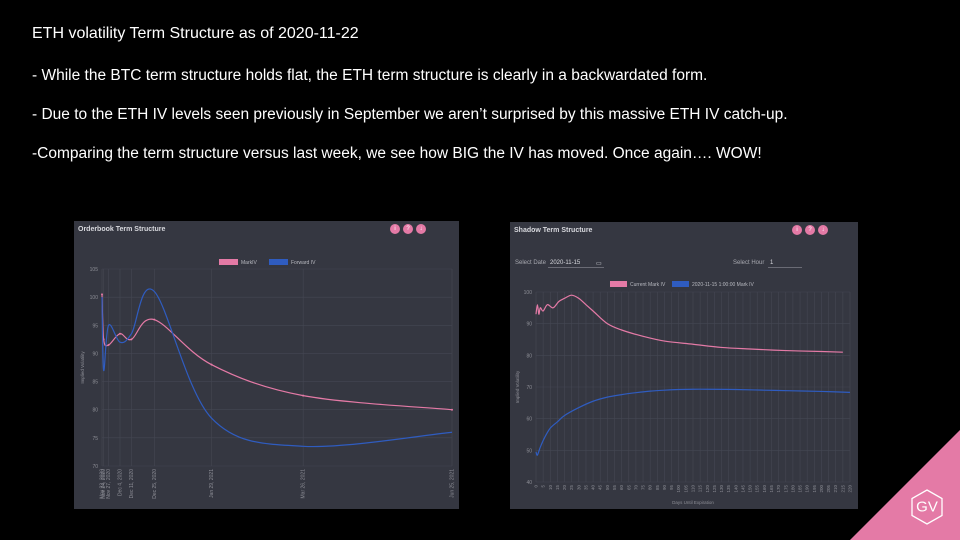 This screenshot has height=540, width=960. I want to click on y-tick-label: 75, so click(95, 439).